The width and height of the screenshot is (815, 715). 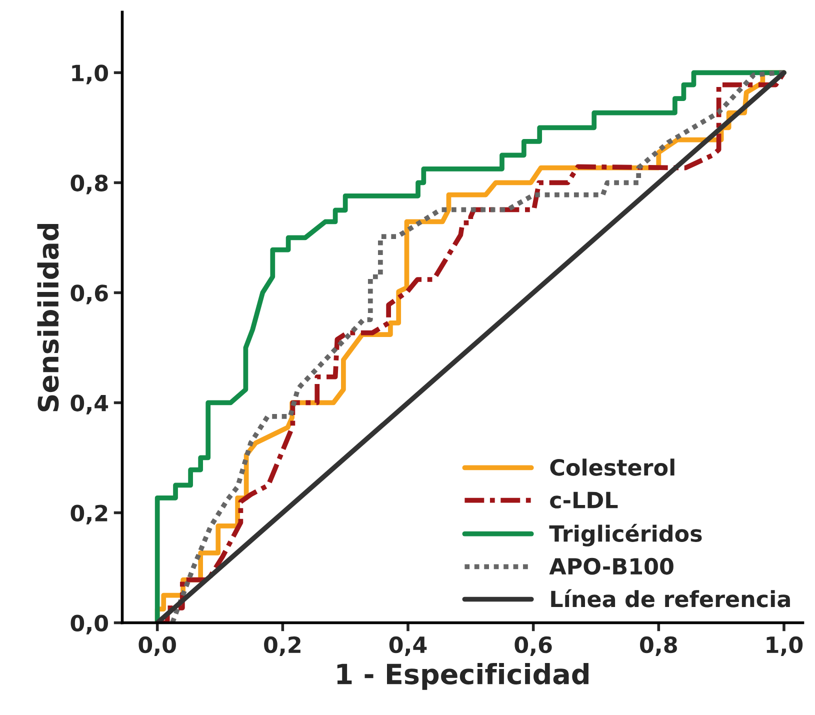 What do you see at coordinates (658, 646) in the screenshot?
I see `x-tick-label: 0,8` at bounding box center [658, 646].